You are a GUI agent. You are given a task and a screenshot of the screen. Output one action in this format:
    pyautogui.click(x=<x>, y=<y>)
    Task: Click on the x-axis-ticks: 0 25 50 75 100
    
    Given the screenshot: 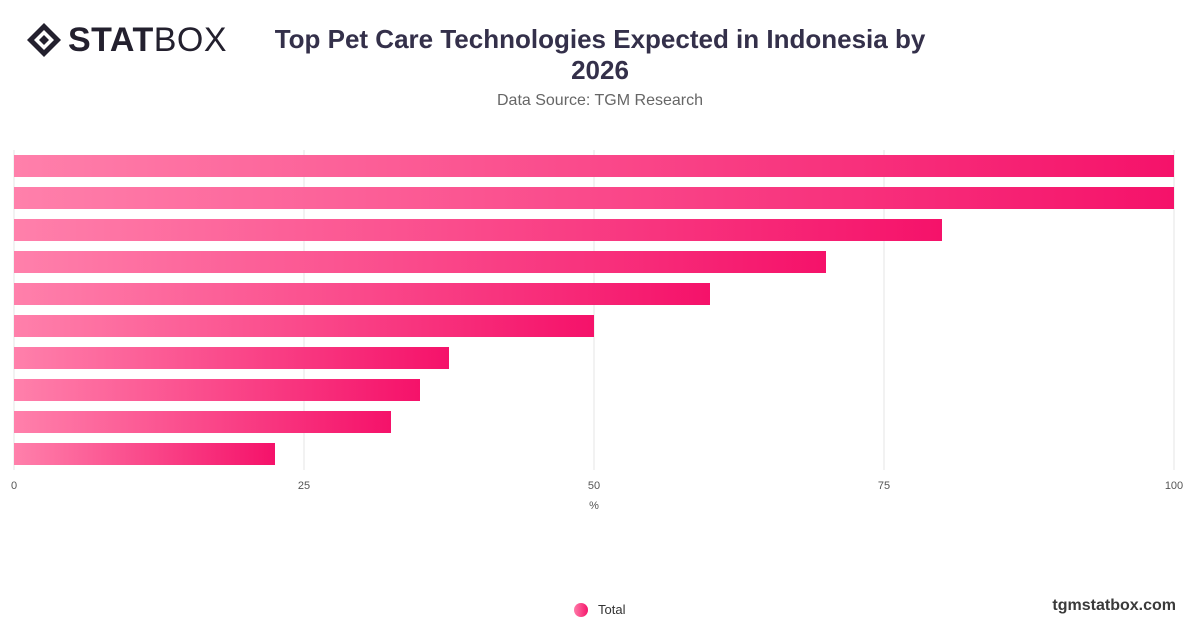 What is the action you would take?
    pyautogui.click(x=597, y=486)
    